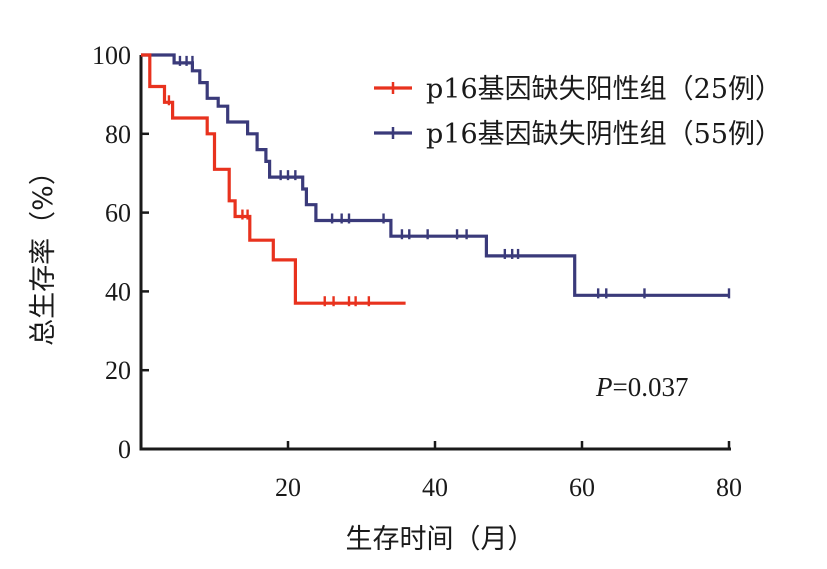 This screenshot has width=827, height=569. Describe the element at coordinates (118, 213) in the screenshot. I see `y-tick-label-60: 60` at that location.